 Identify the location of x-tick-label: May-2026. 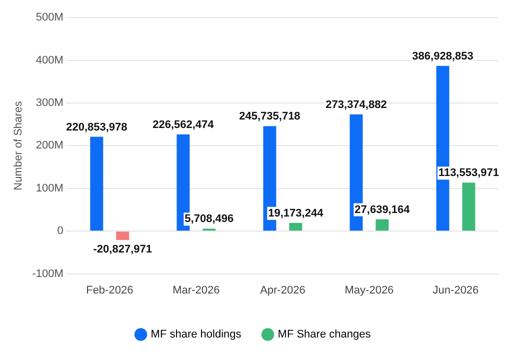
(369, 290).